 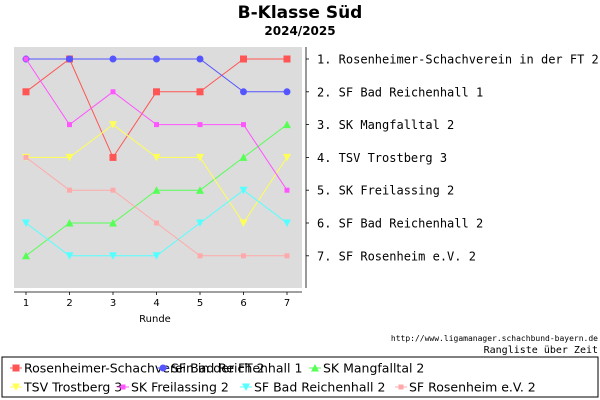 I want to click on rank-label: 2. SF Bad Reichenhall 1, so click(x=400, y=92).